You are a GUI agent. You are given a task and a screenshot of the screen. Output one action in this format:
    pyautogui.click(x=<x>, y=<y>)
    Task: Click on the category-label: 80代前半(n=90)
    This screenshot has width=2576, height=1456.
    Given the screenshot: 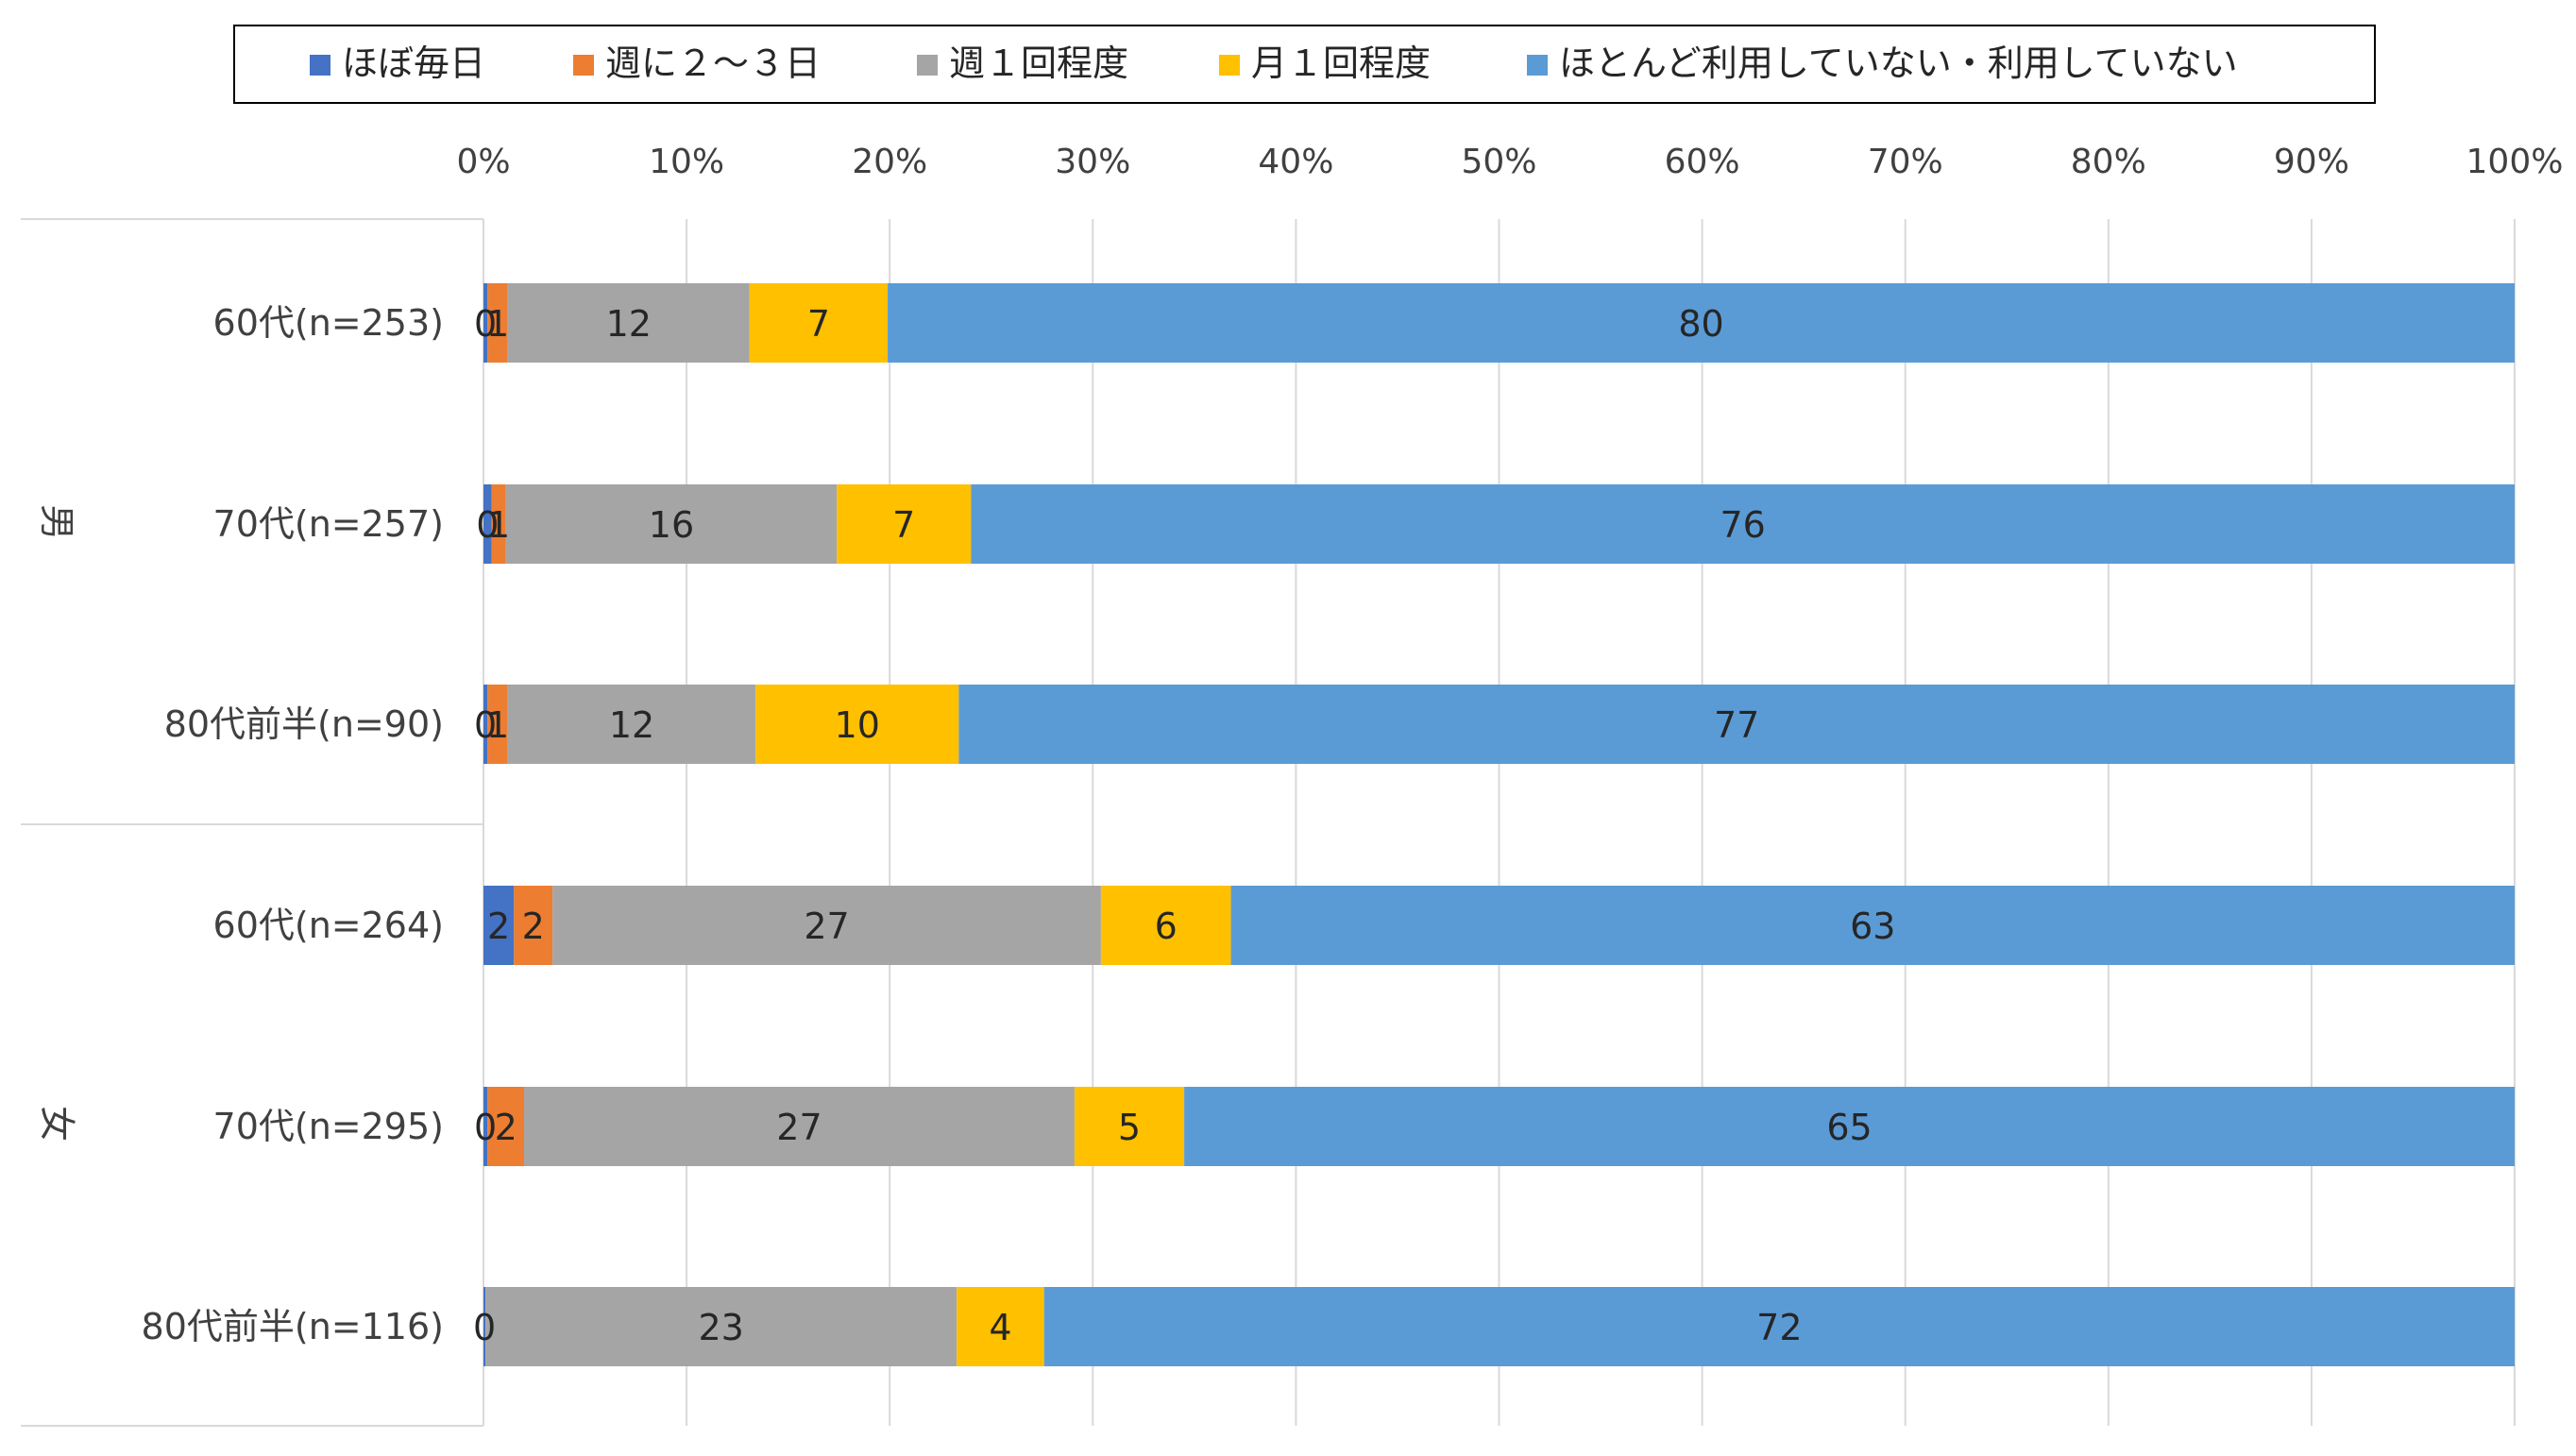 What is the action you would take?
    pyautogui.click(x=304, y=724)
    